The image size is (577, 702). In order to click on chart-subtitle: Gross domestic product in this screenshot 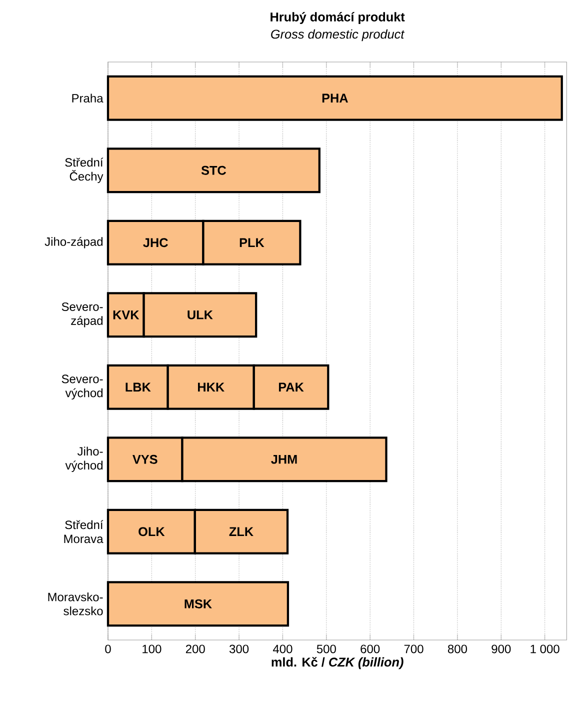, I will do `click(338, 35)`.